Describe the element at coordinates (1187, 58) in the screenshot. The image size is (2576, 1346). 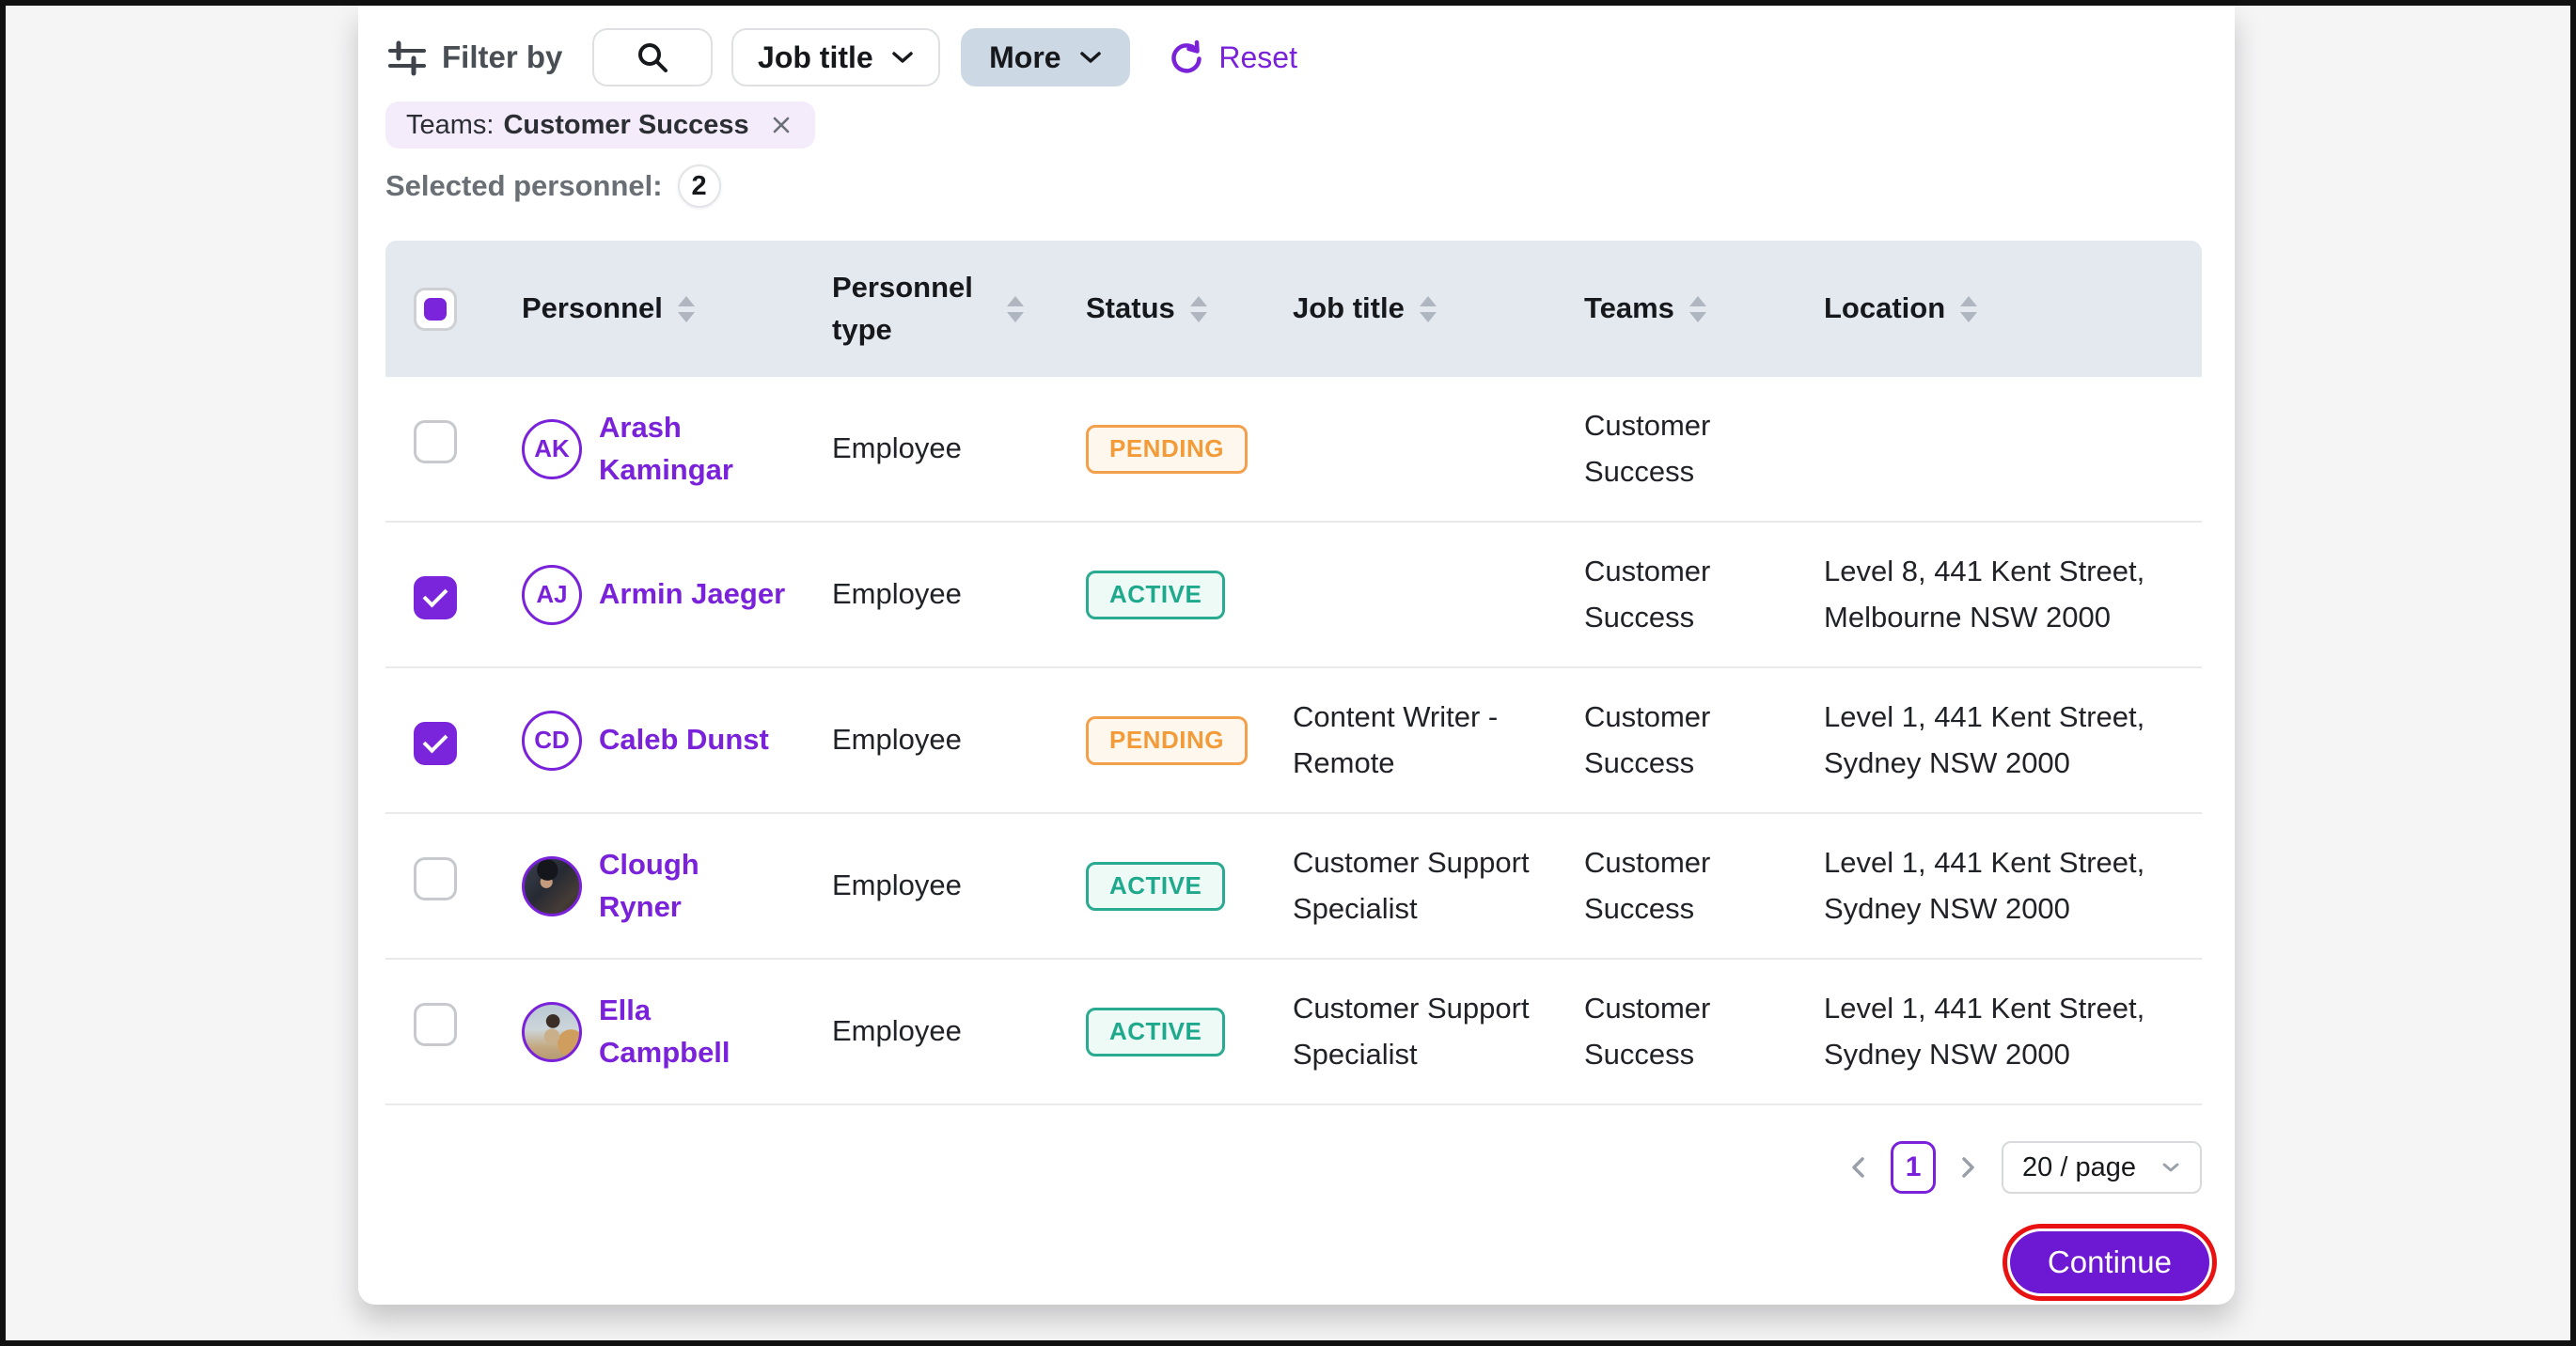
I see `refresh-icon` at that location.